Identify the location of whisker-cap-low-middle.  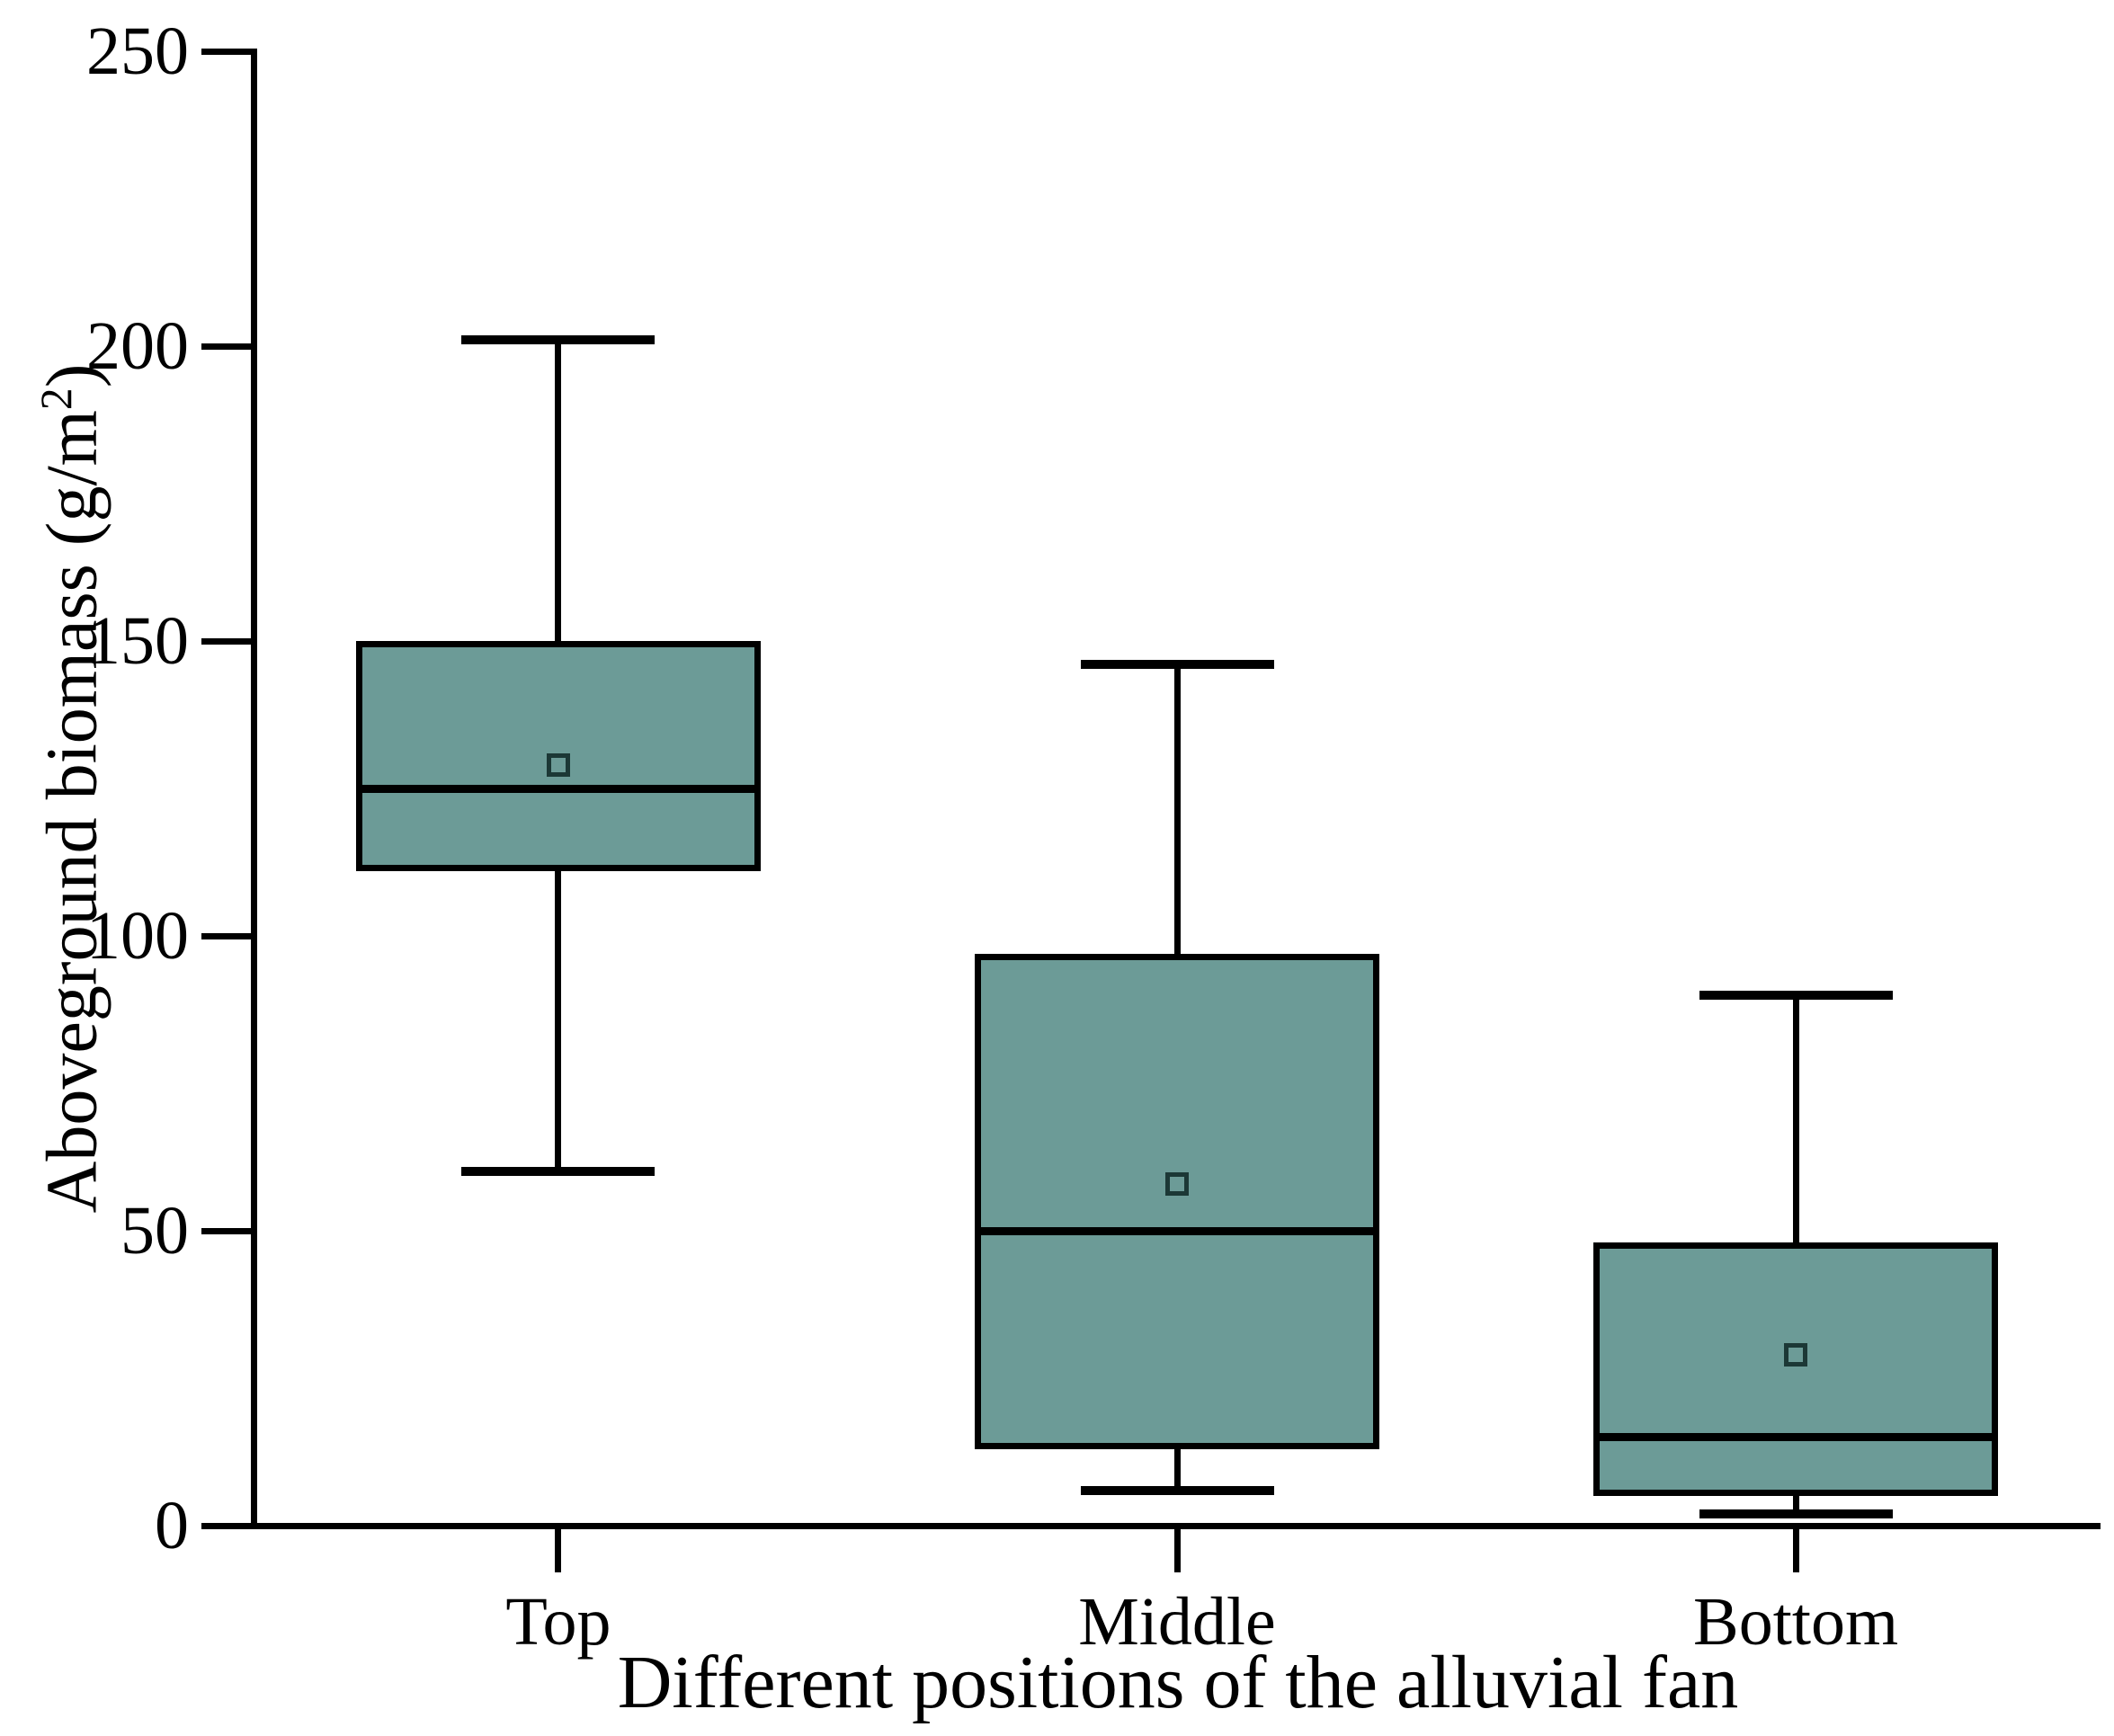
(1177, 1490).